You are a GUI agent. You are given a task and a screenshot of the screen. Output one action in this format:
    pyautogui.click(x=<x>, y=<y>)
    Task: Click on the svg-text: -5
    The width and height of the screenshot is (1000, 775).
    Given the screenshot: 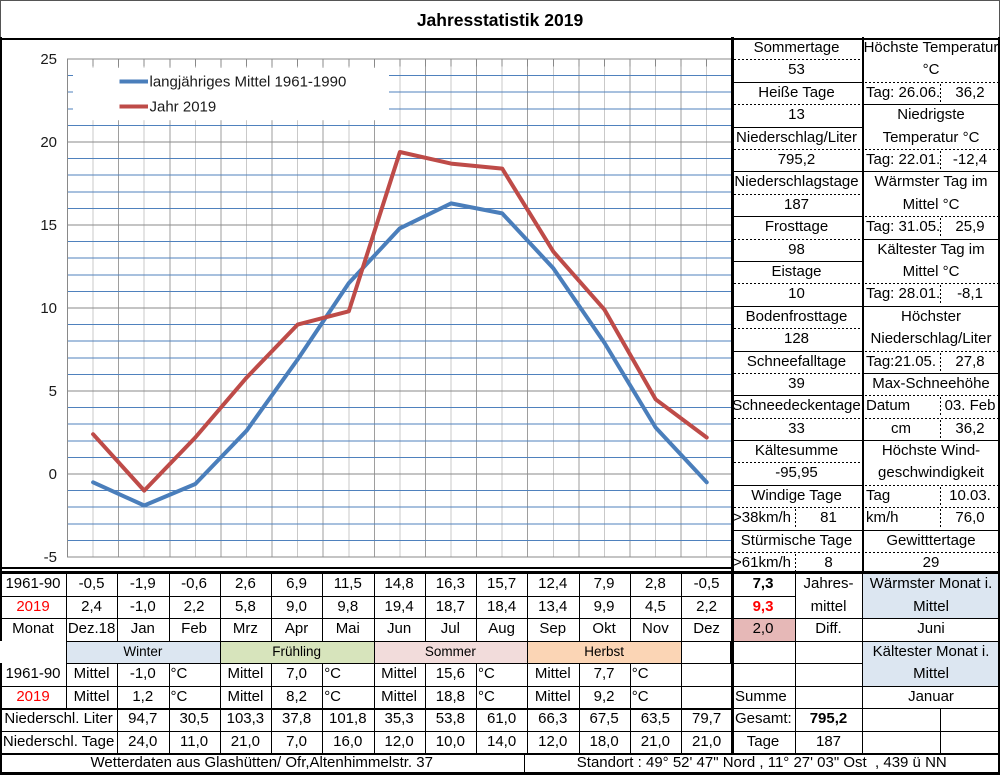 What is the action you would take?
    pyautogui.click(x=50, y=557)
    